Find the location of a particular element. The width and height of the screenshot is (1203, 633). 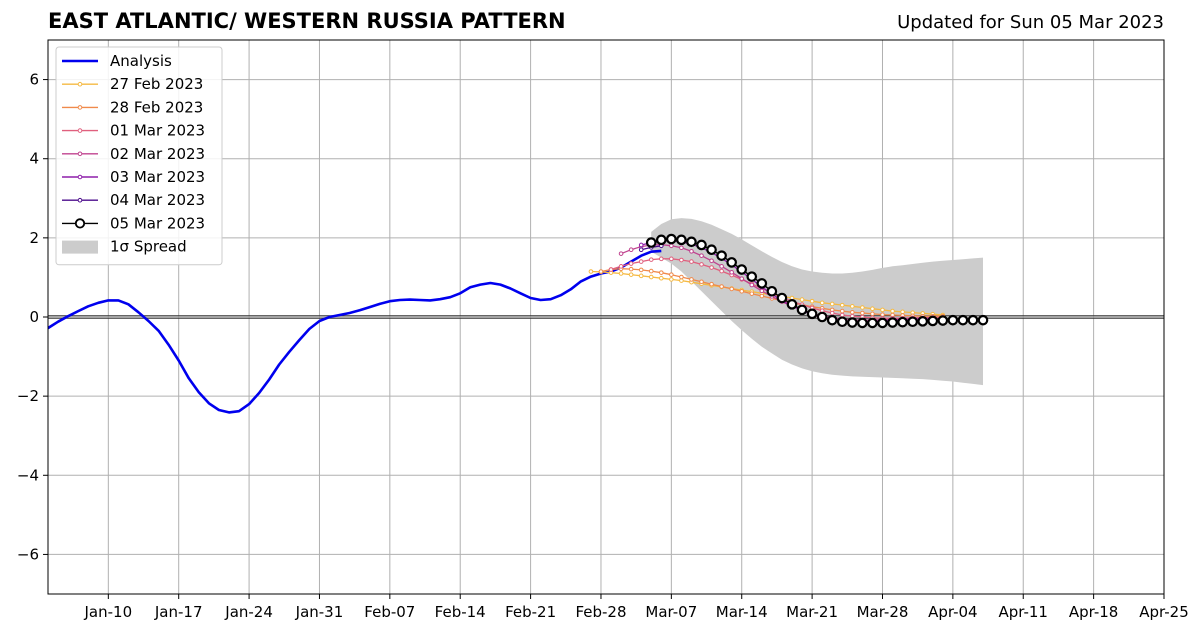

y-tick-label: −2 is located at coordinates (28, 396).